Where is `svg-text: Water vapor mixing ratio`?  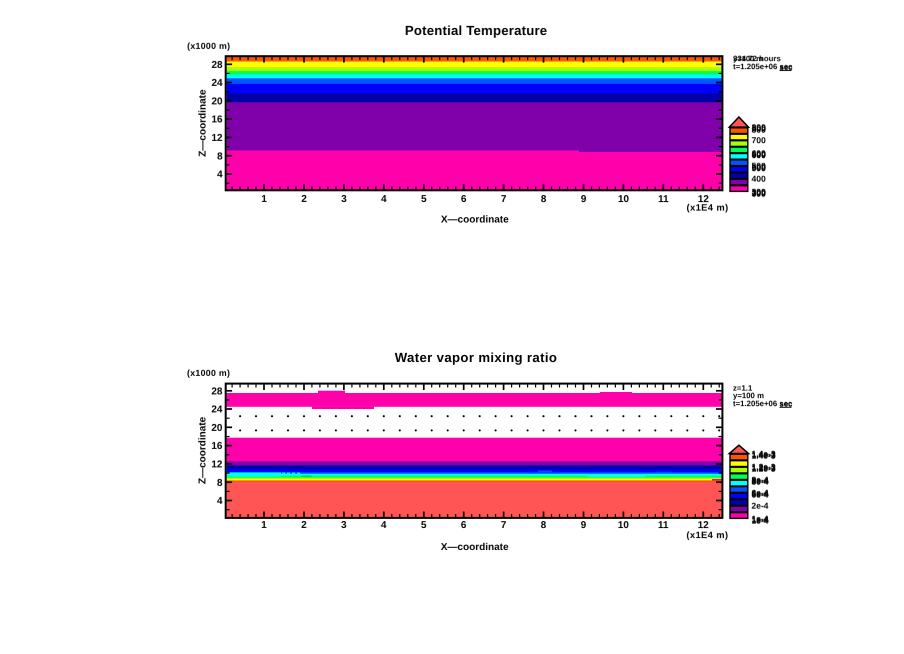 svg-text: Water vapor mixing ratio is located at coordinates (476, 357).